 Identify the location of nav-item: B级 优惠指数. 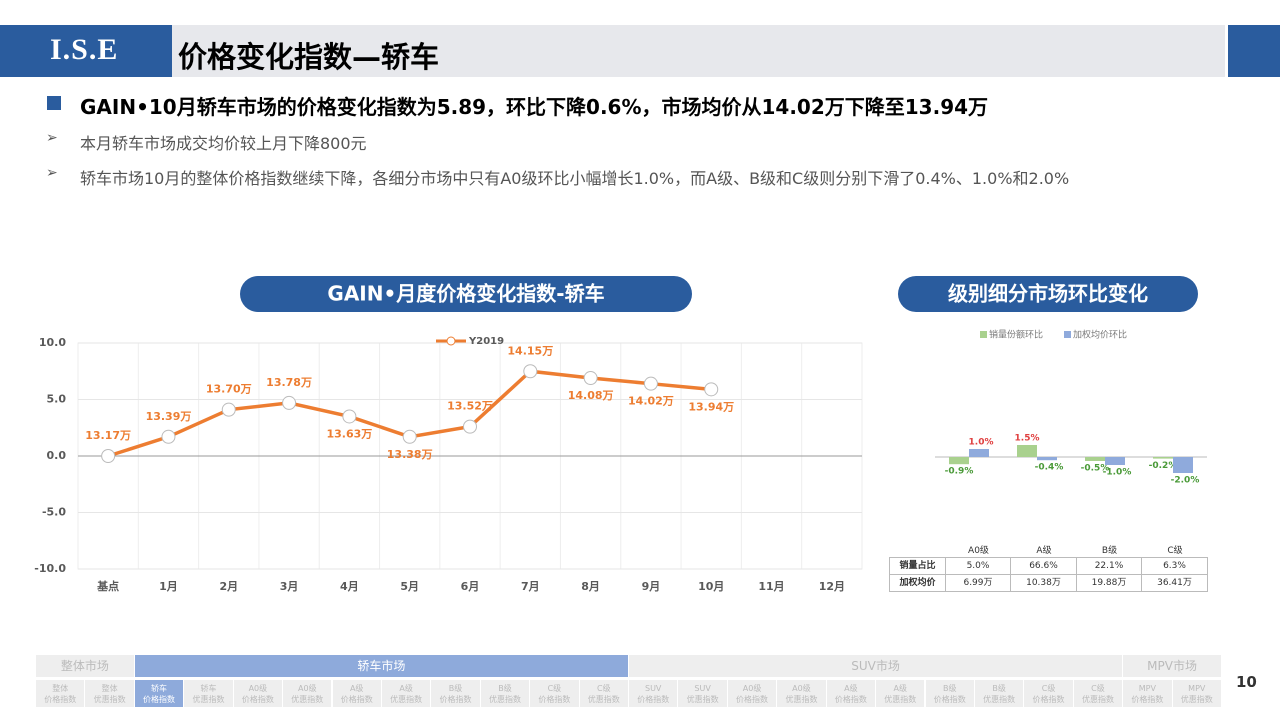
(505, 693).